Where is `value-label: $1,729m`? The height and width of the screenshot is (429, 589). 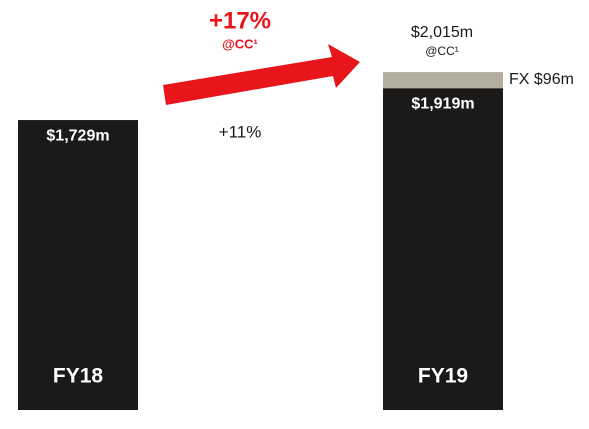 value-label: $1,729m is located at coordinates (77, 135).